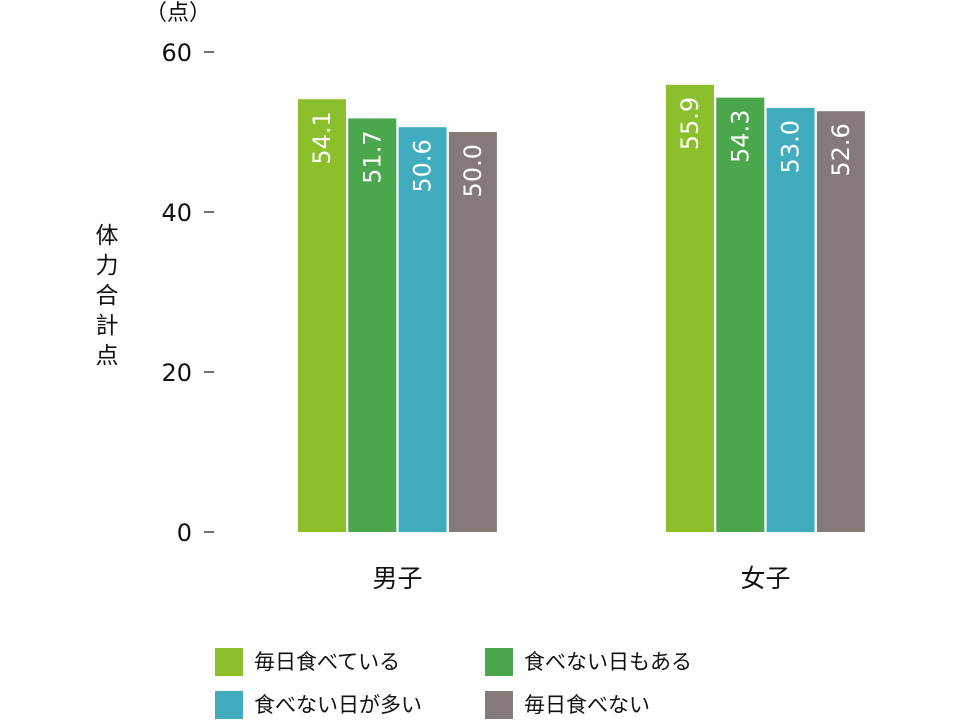 The image size is (956, 721). I want to click on x-category-label-1: 女子, so click(765, 578).